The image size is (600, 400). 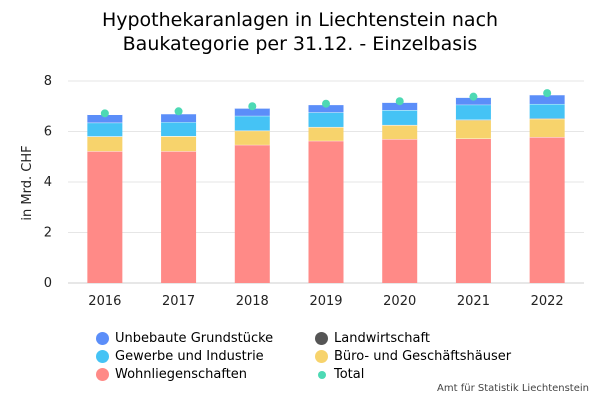 What do you see at coordinates (48, 132) in the screenshot?
I see `y-tick-label: 6` at bounding box center [48, 132].